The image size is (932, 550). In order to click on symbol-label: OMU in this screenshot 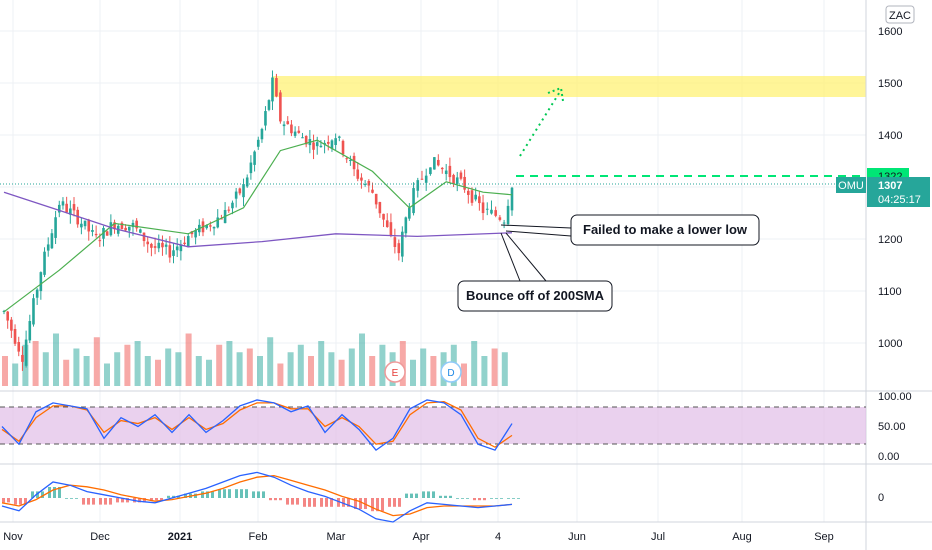, I will do `click(851, 186)`.